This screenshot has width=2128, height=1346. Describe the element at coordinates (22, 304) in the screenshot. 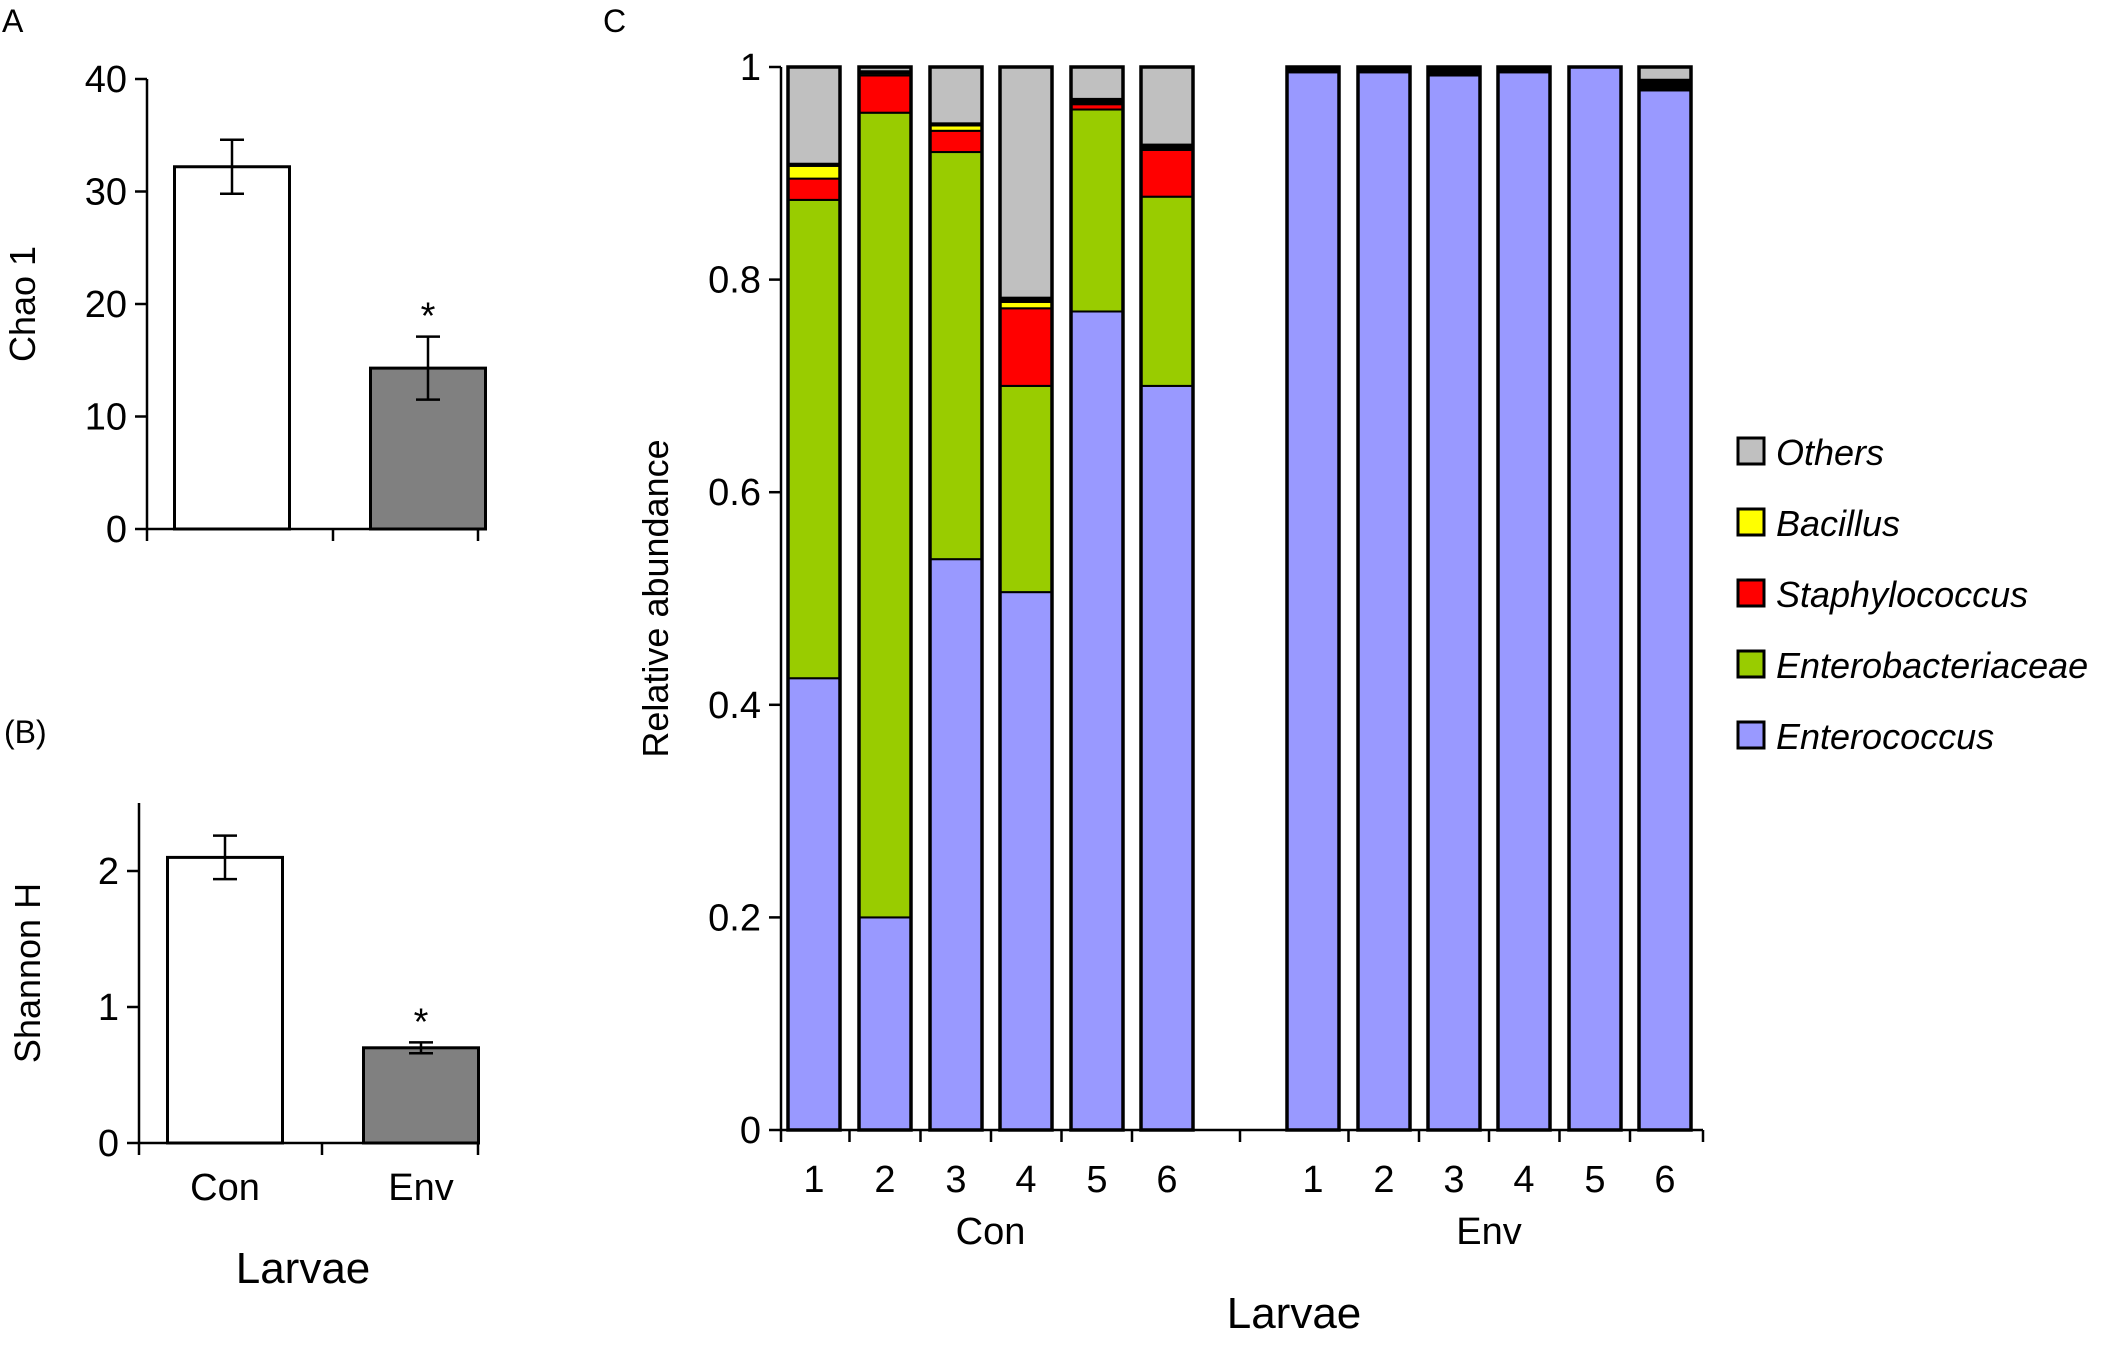

I see `panel-a-y-axis-label: Chao 1` at that location.